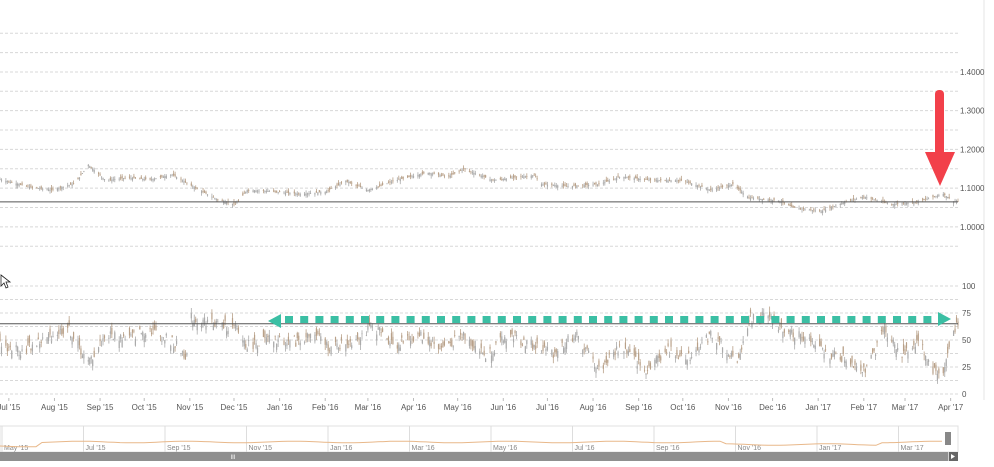 The height and width of the screenshot is (467, 994). What do you see at coordinates (6, 281) in the screenshot?
I see `mouse-pointer-icon` at bounding box center [6, 281].